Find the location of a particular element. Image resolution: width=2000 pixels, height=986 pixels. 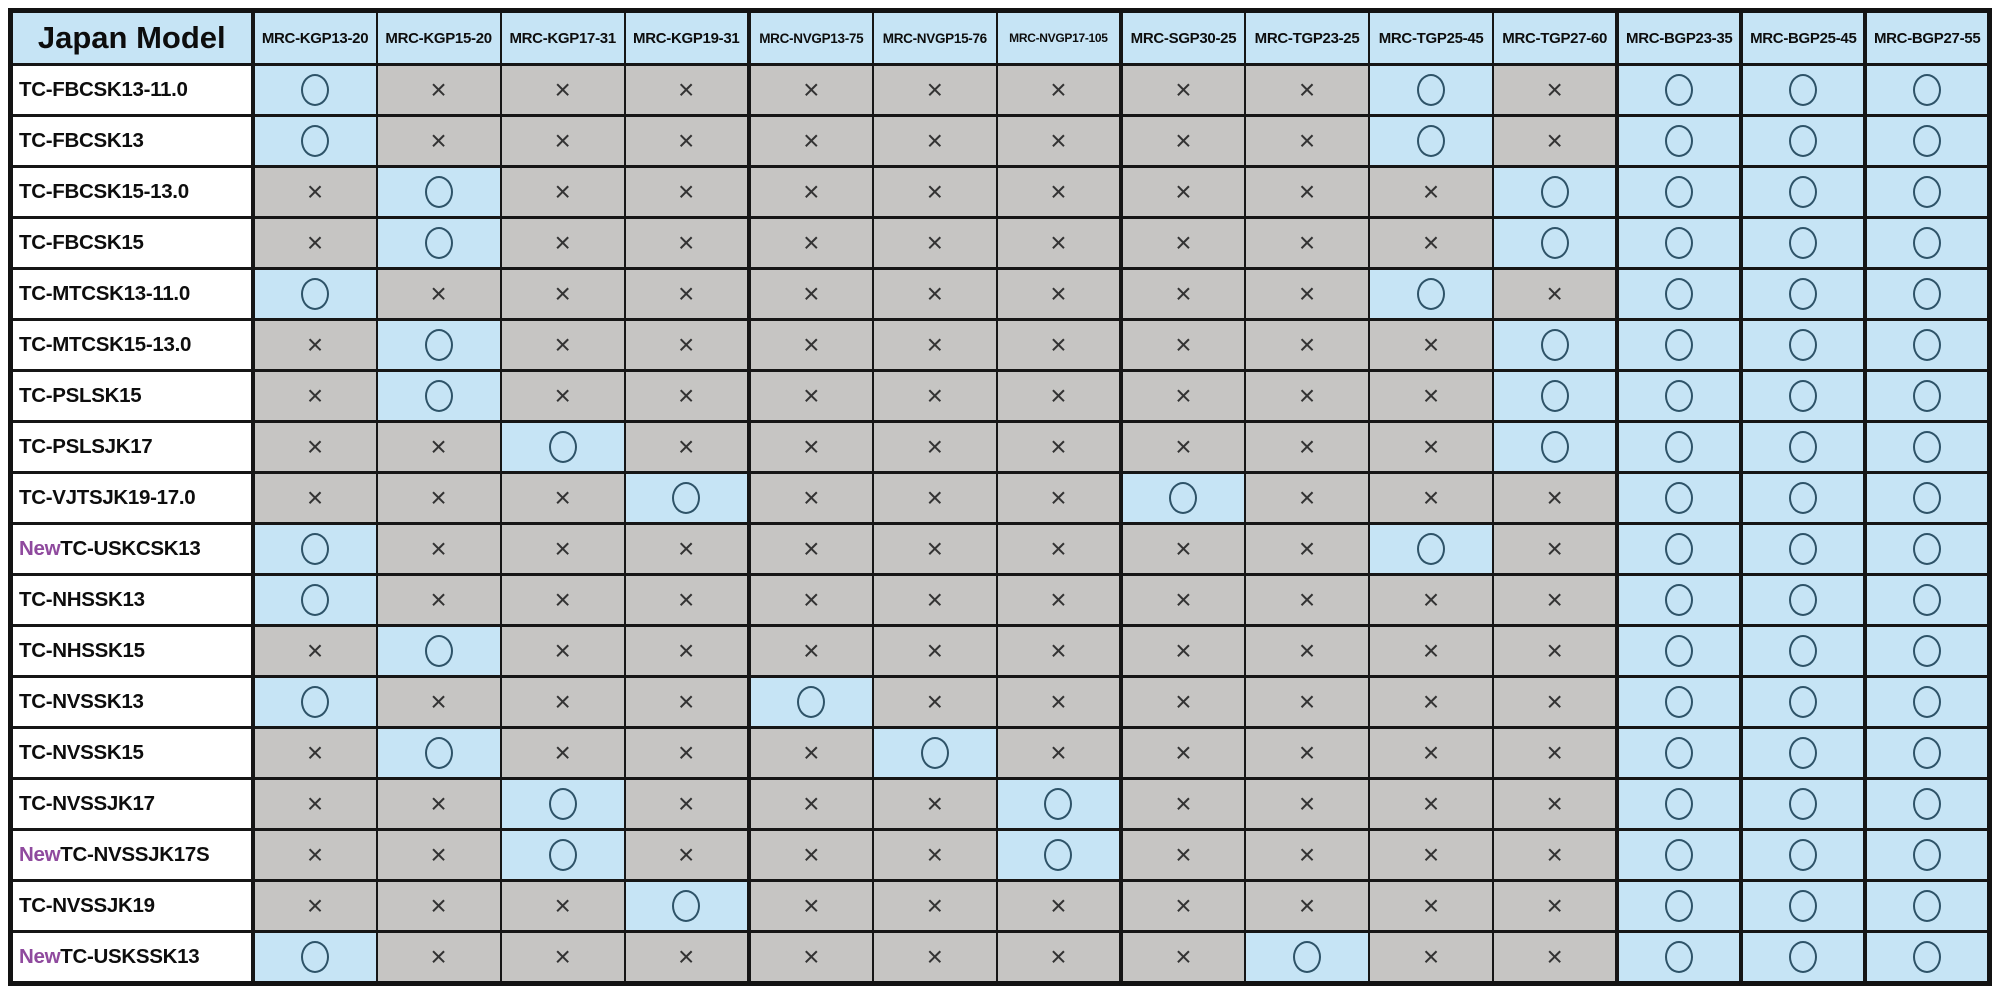

model-label: TC-MTCSK15-13.0 is located at coordinates (131, 345).